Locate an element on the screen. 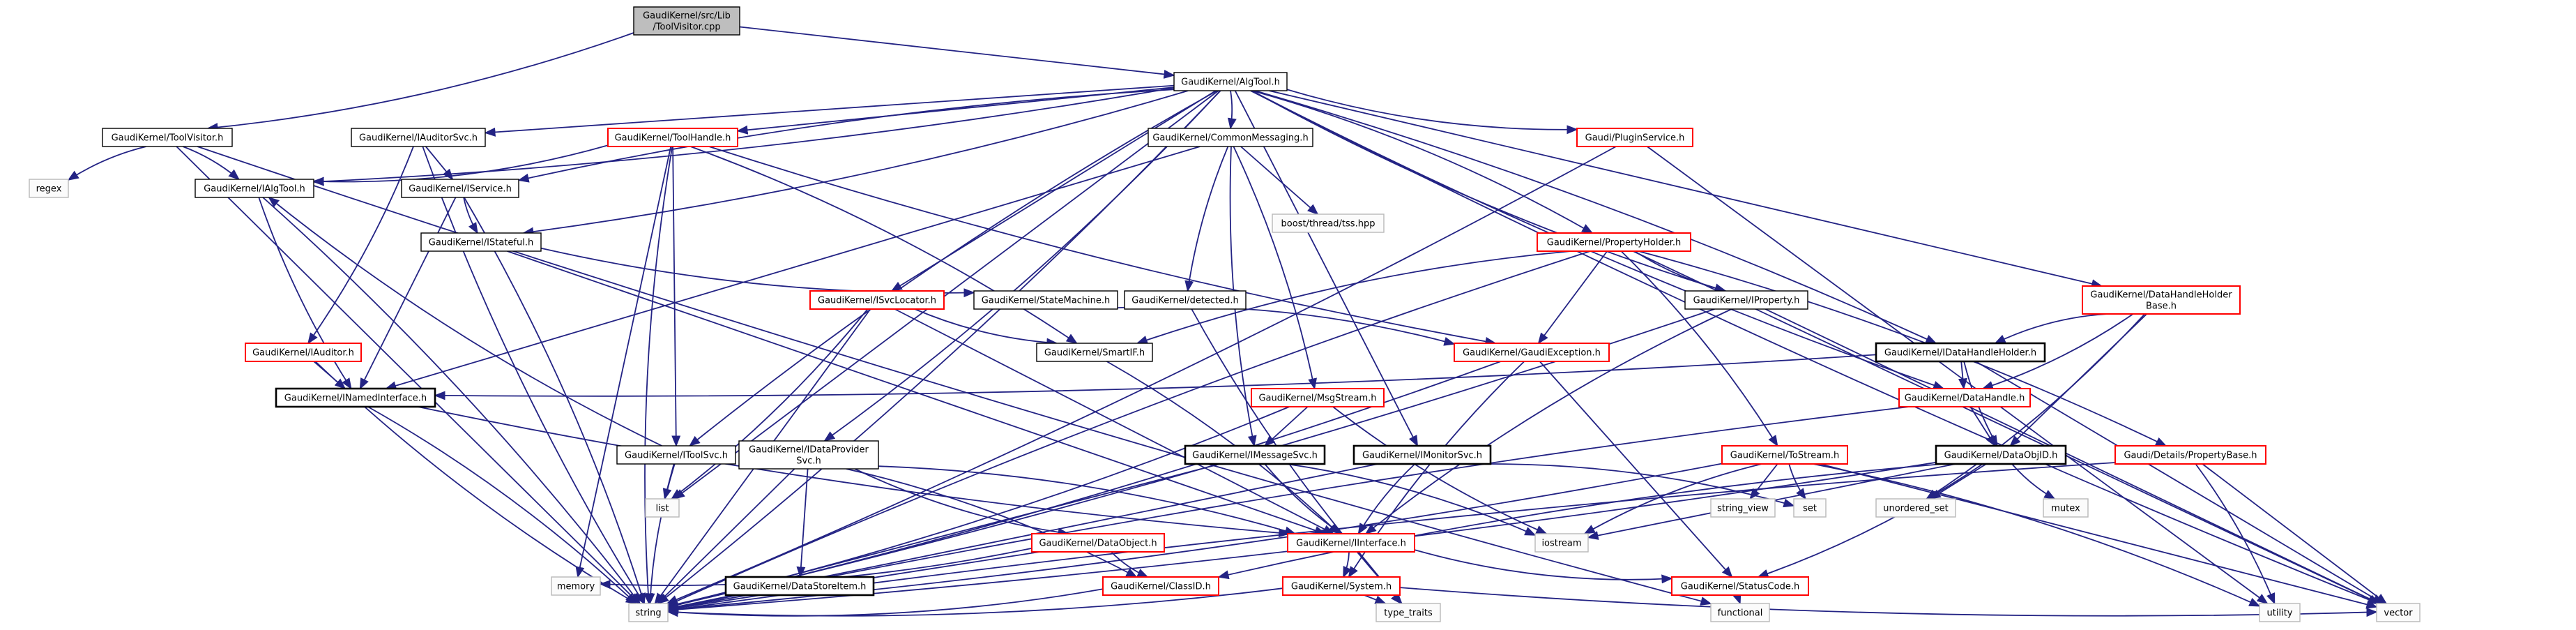 The width and height of the screenshot is (2576, 630). node-box-imonitorsvc_h is located at coordinates (1422, 455).